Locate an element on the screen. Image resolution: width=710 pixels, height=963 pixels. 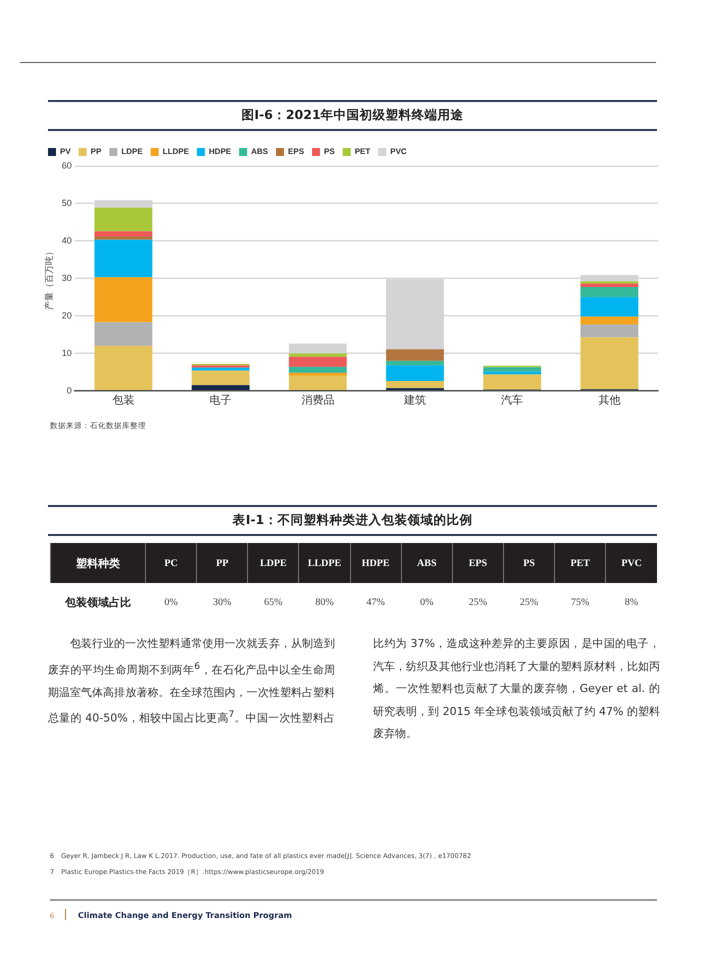
y-tick-label: 30 is located at coordinates (67, 277).